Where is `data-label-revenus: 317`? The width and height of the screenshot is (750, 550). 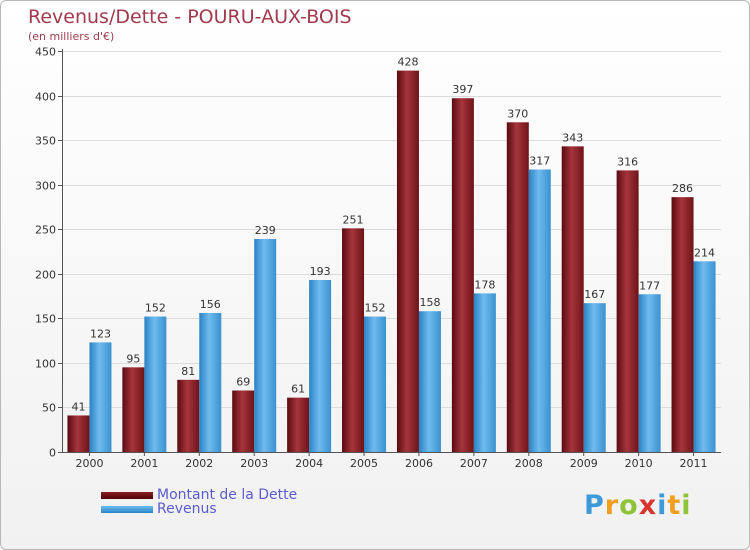
data-label-revenus: 317 is located at coordinates (539, 161).